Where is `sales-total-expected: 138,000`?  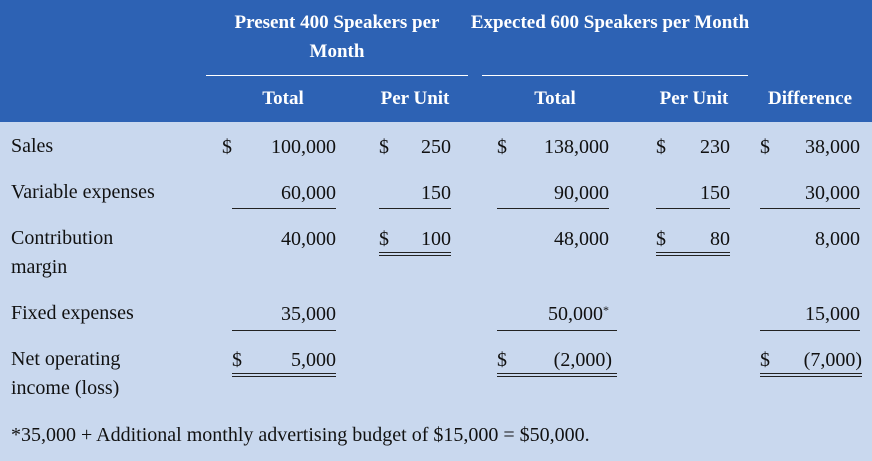 sales-total-expected: 138,000 is located at coordinates (576, 147).